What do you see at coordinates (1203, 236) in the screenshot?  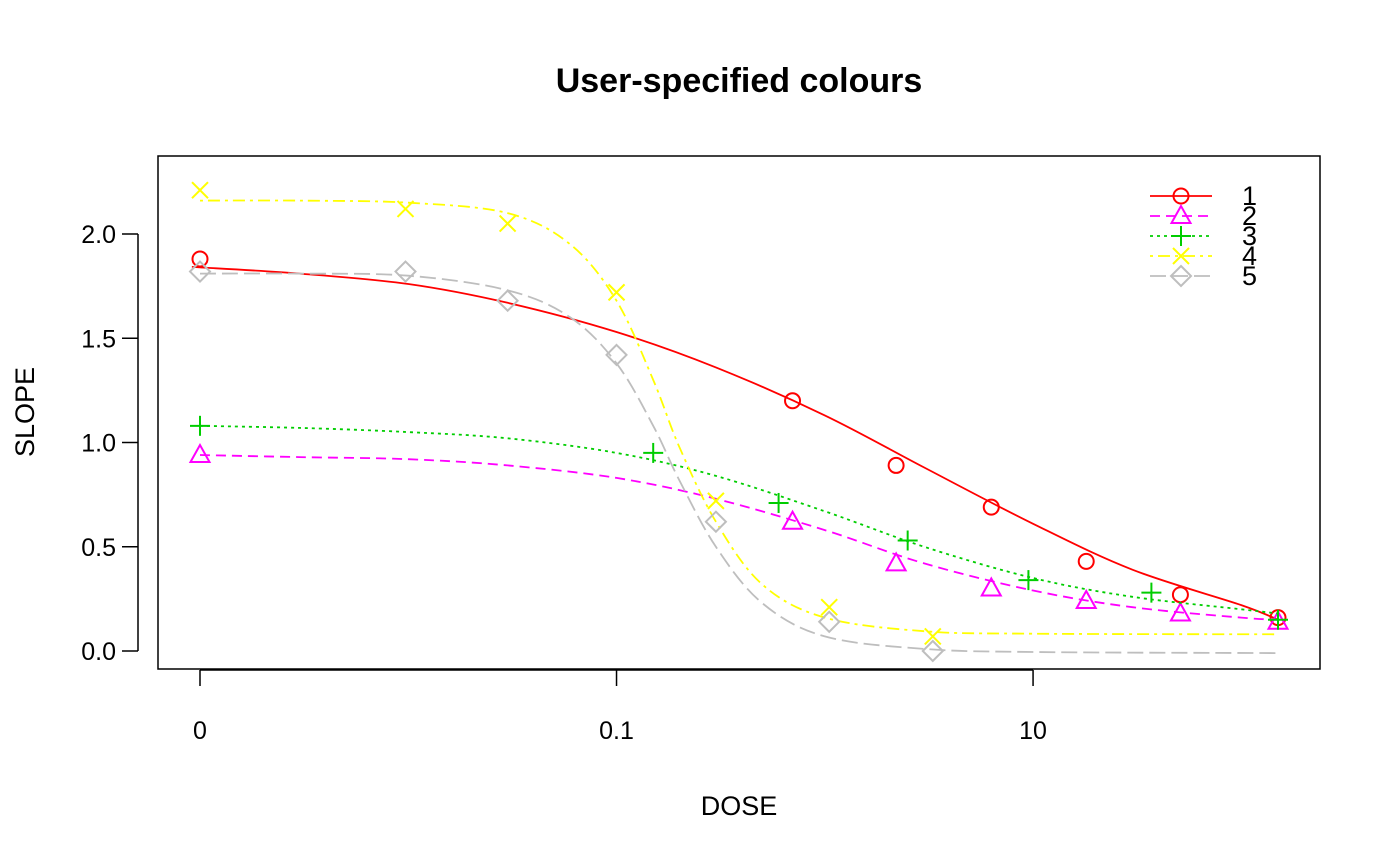 I see `legend-item-3: 3` at bounding box center [1203, 236].